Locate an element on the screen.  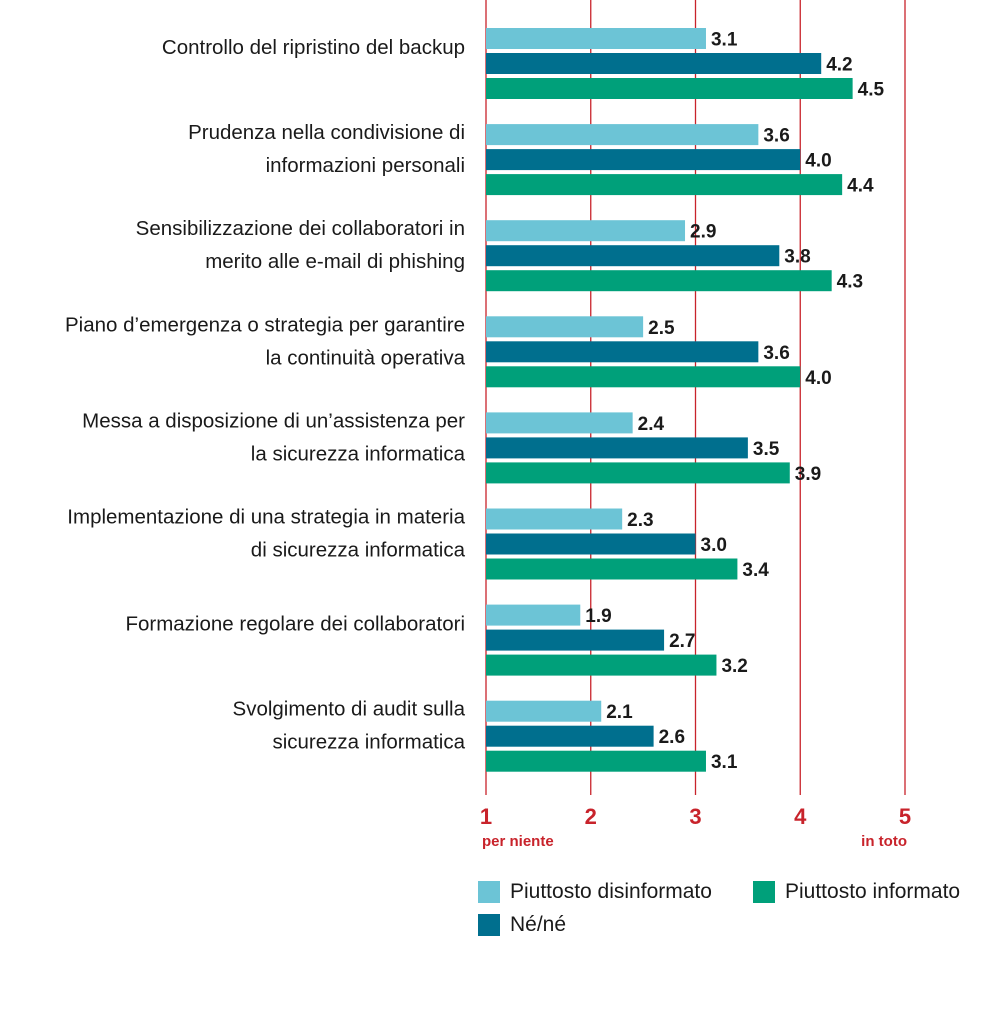
legend-item-neither: Né/né is located at coordinates (522, 925).